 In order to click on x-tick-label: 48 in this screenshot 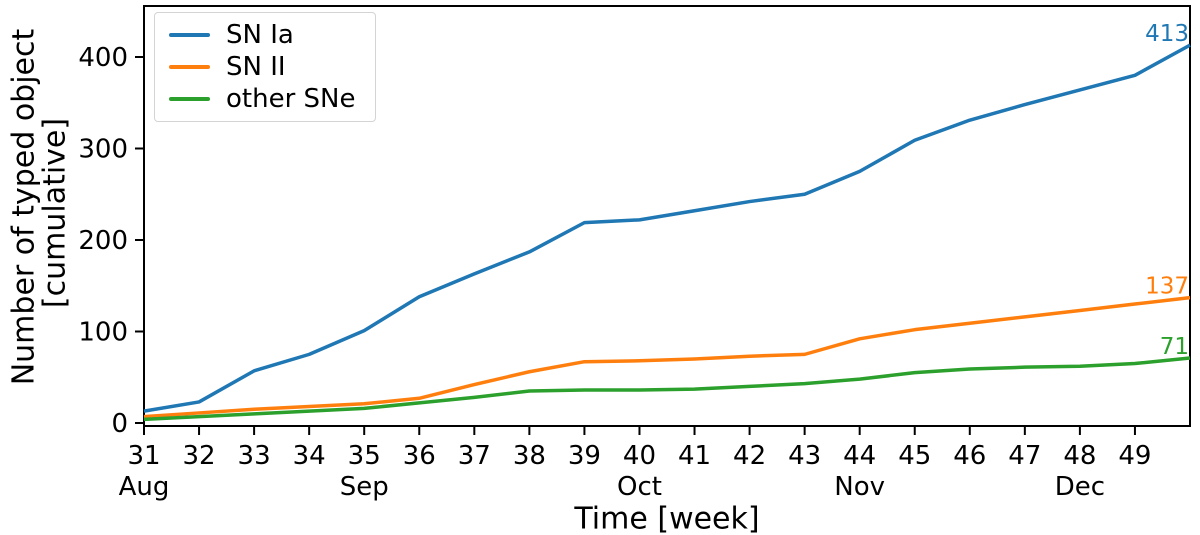, I will do `click(1079, 456)`.